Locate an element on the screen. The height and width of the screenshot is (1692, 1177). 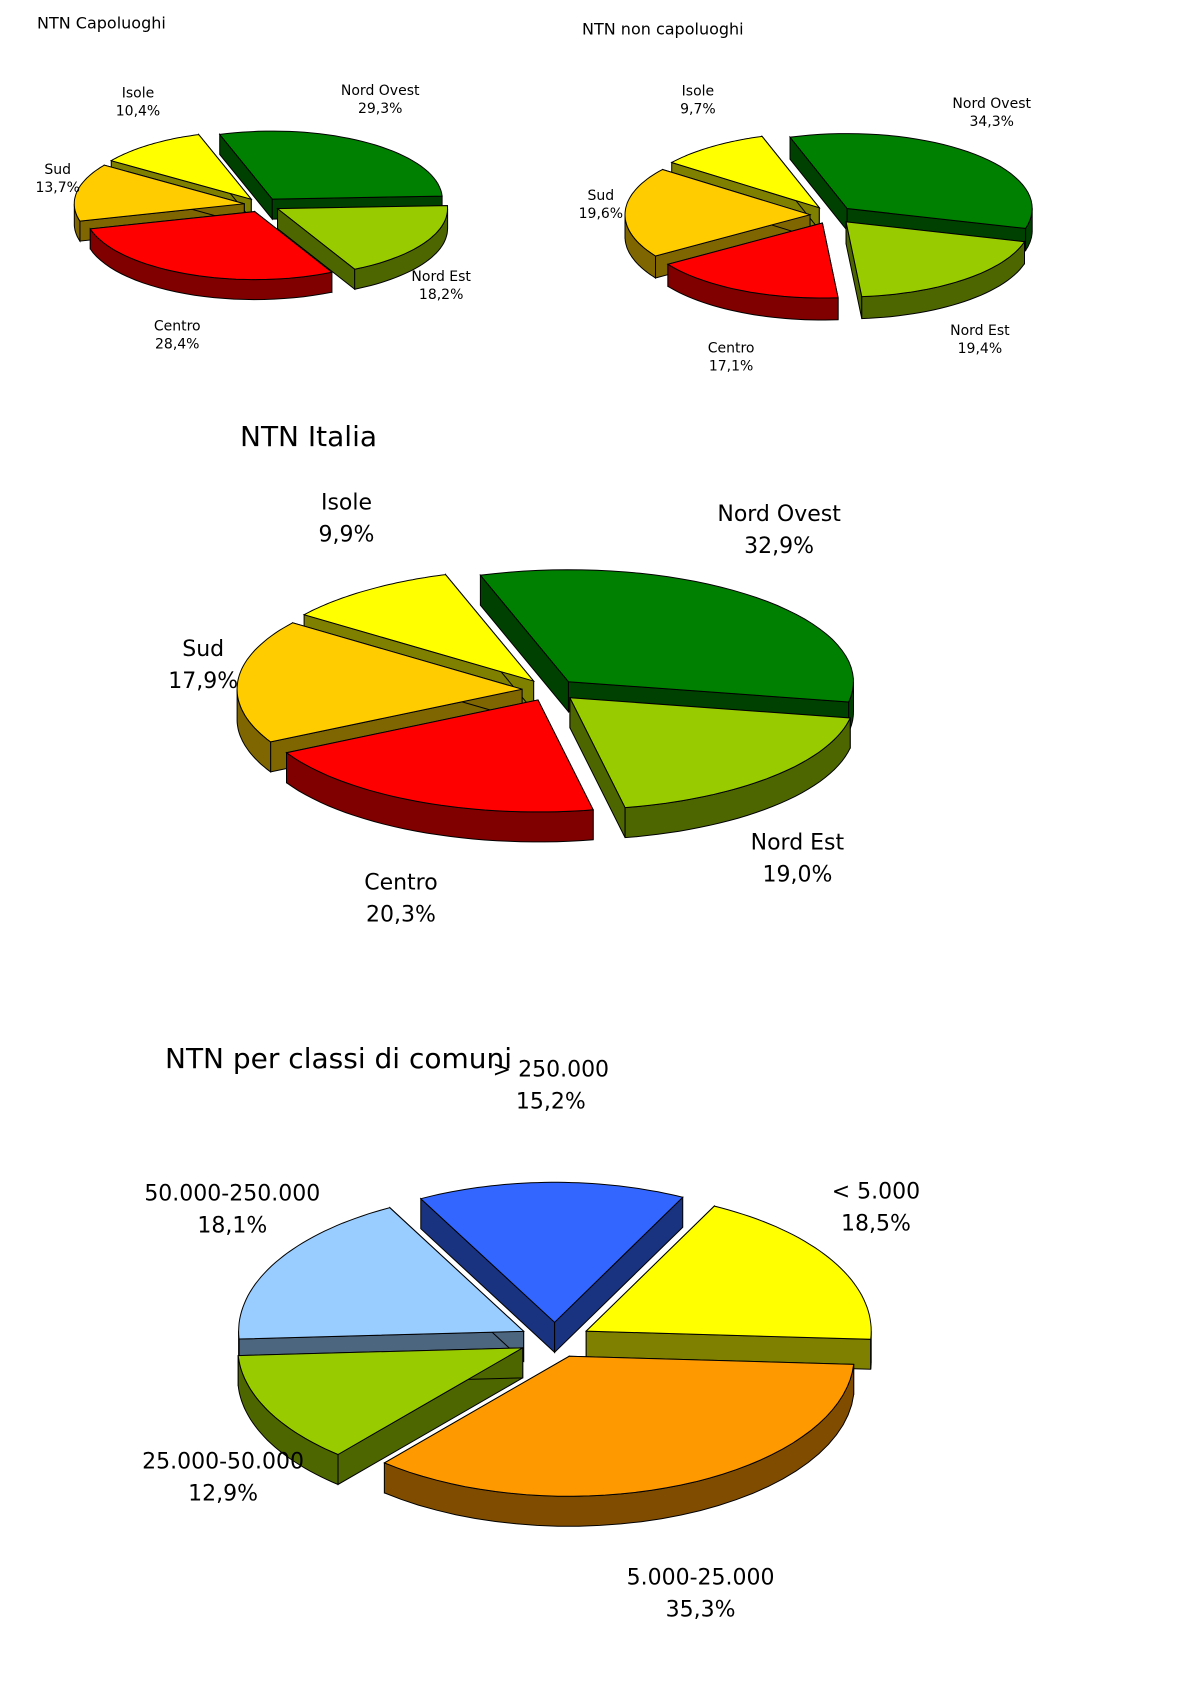
slice-value-label: 12,9% is located at coordinates (223, 1493).